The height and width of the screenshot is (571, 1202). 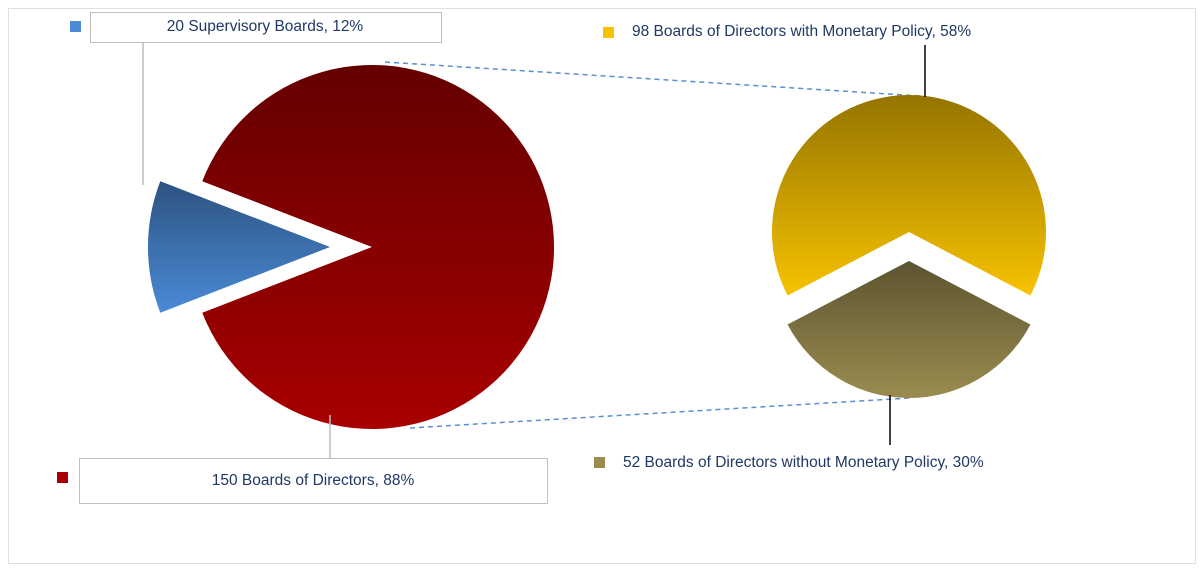 What do you see at coordinates (660, 413) in the screenshot?
I see `connector` at bounding box center [660, 413].